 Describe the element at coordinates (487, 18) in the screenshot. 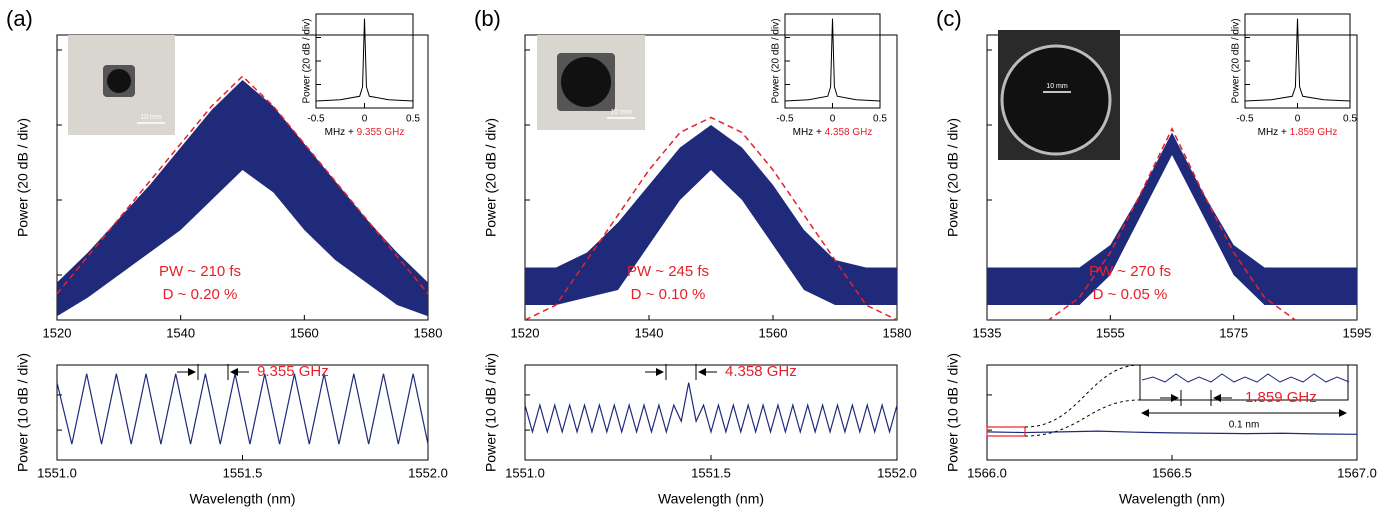

I see `panel-label: (b)` at that location.